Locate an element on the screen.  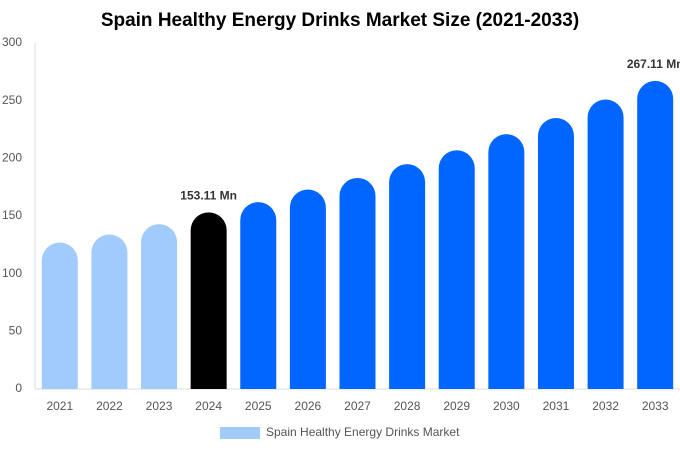
legend-label: Spain Healthy Energy Drinks Market is located at coordinates (363, 432).